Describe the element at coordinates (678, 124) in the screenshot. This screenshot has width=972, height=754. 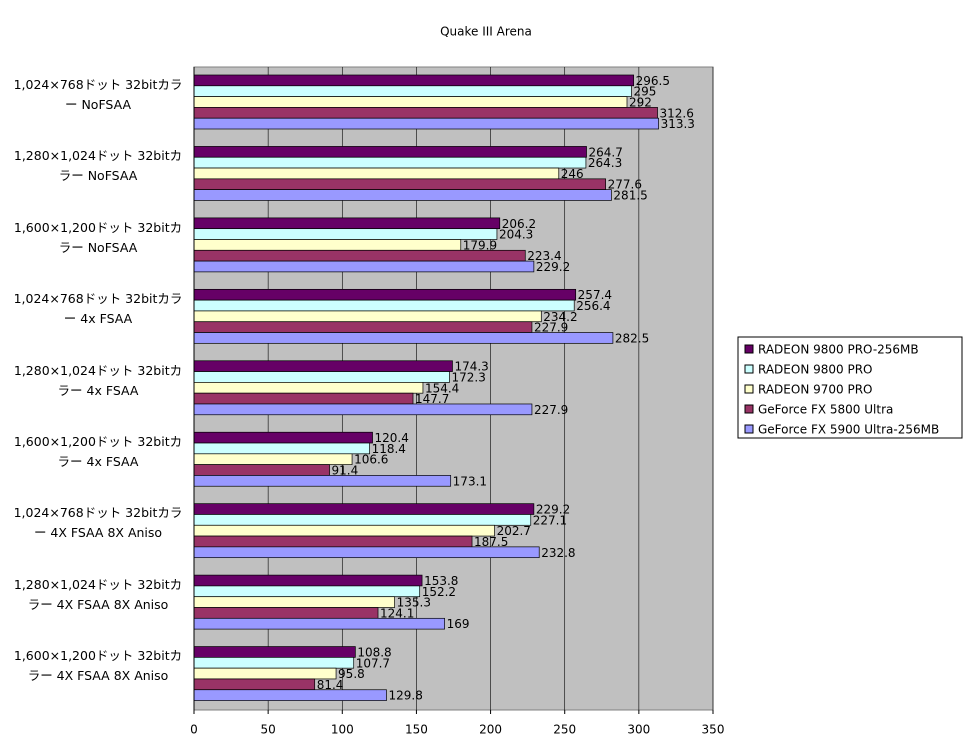
I see `value-label: 313.3` at that location.